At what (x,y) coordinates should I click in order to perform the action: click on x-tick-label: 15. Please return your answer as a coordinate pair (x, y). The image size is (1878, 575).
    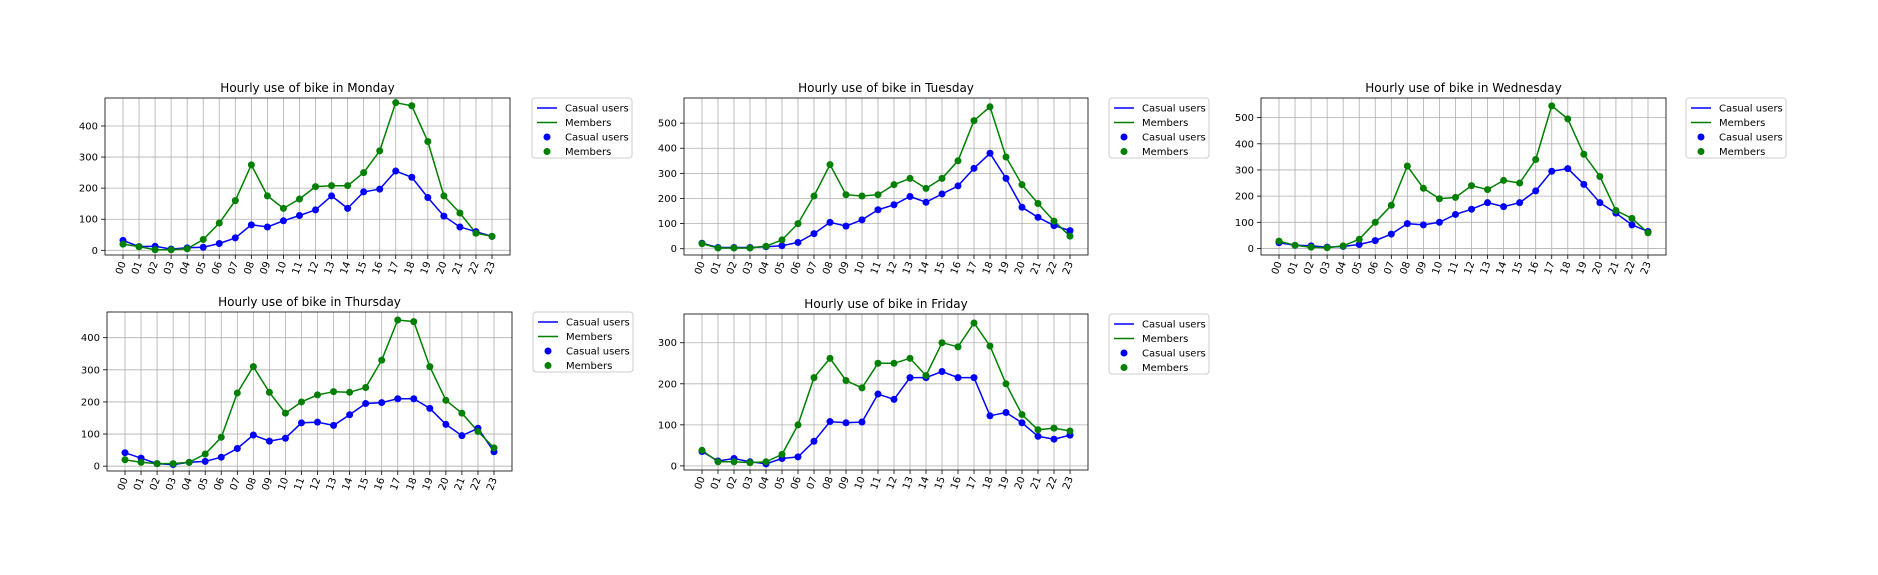
    Looking at the image, I should click on (364, 484).